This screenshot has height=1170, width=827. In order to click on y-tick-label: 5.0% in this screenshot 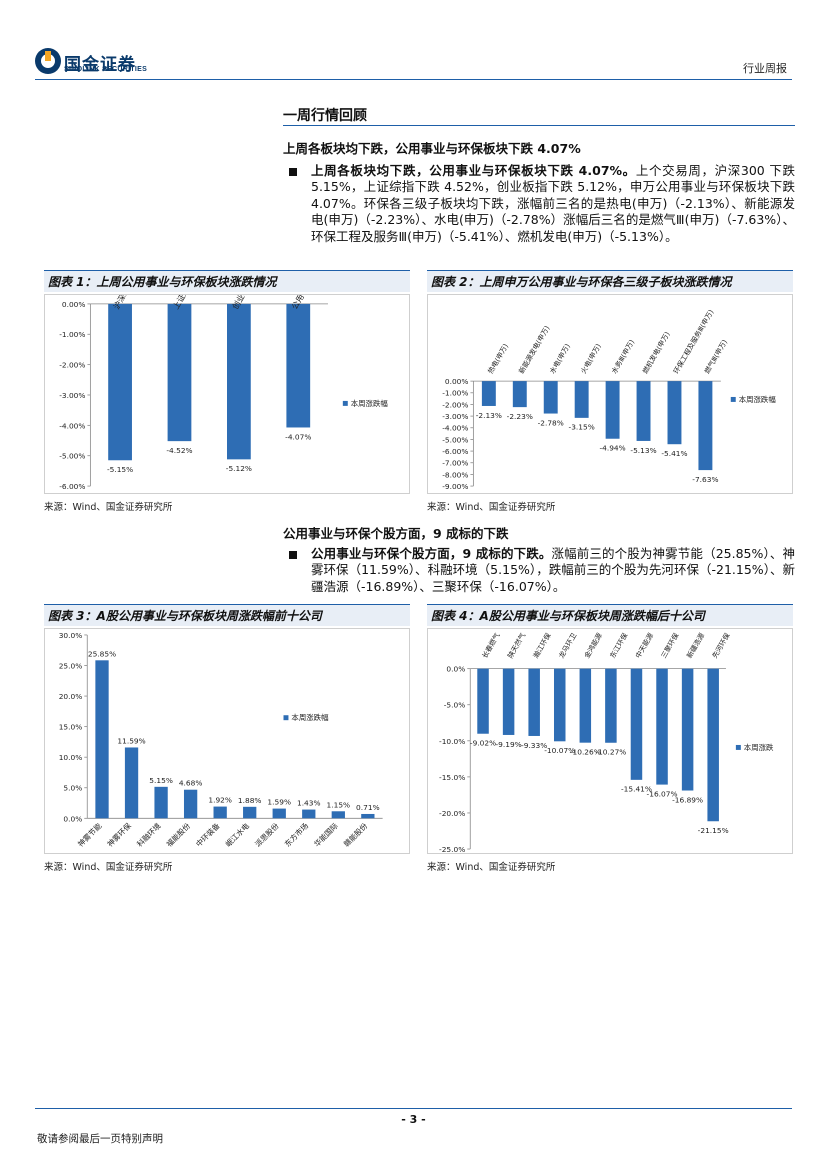, I will do `click(72, 788)`.